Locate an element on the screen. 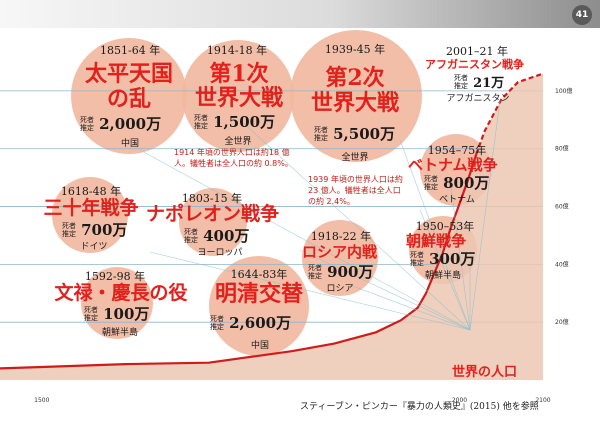 Image resolution: width=600 pixels, height=422 pixels. header-bar is located at coordinates (300, 14).